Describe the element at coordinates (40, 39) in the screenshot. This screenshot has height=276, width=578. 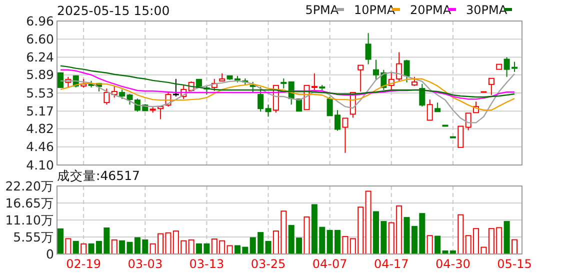
I see `y-tick-label: 6.60` at that location.